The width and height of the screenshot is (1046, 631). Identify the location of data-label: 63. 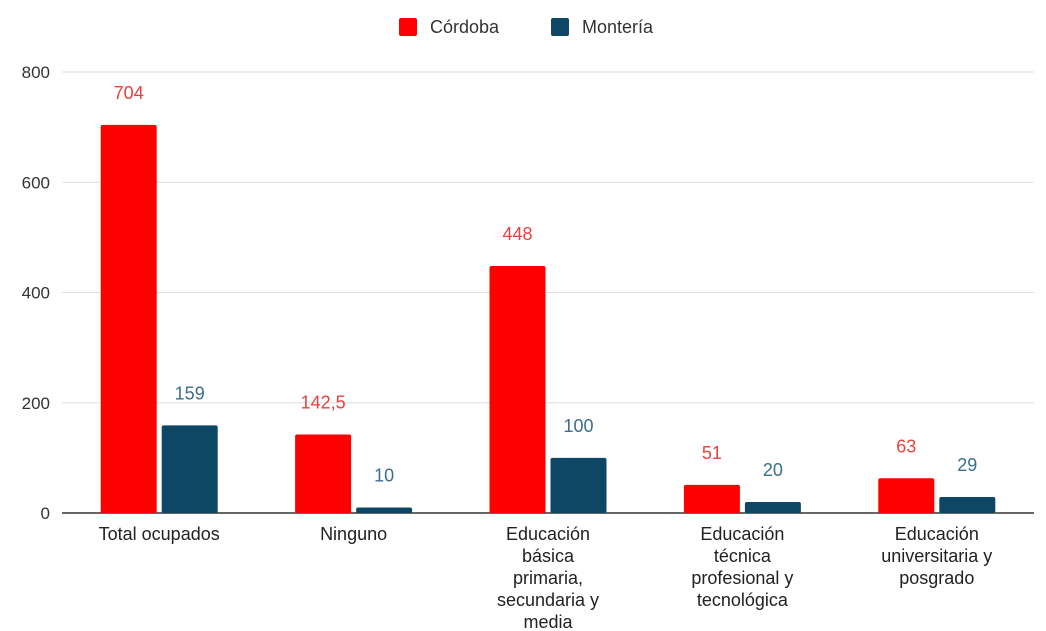
(906, 446).